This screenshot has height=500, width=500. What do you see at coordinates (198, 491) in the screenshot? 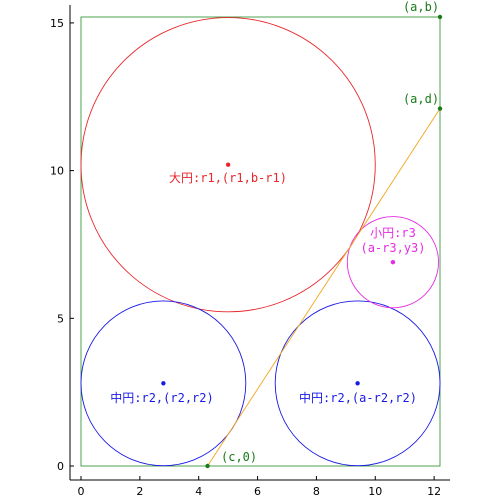
I see `x-tick-label: 4` at bounding box center [198, 491].